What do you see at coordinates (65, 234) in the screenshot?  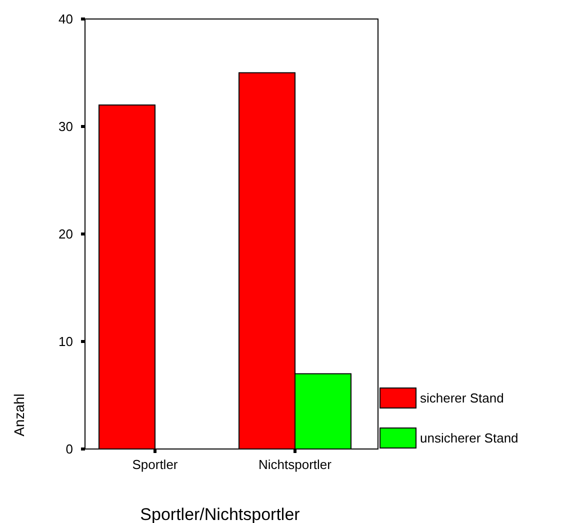 I see `y-tick-label: 20` at bounding box center [65, 234].